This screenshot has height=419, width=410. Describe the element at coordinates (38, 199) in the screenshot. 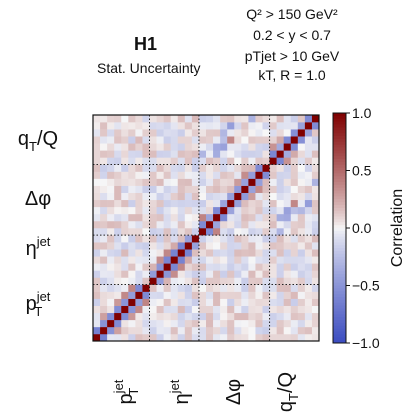

I see `y-tick-label: Δφ` at that location.